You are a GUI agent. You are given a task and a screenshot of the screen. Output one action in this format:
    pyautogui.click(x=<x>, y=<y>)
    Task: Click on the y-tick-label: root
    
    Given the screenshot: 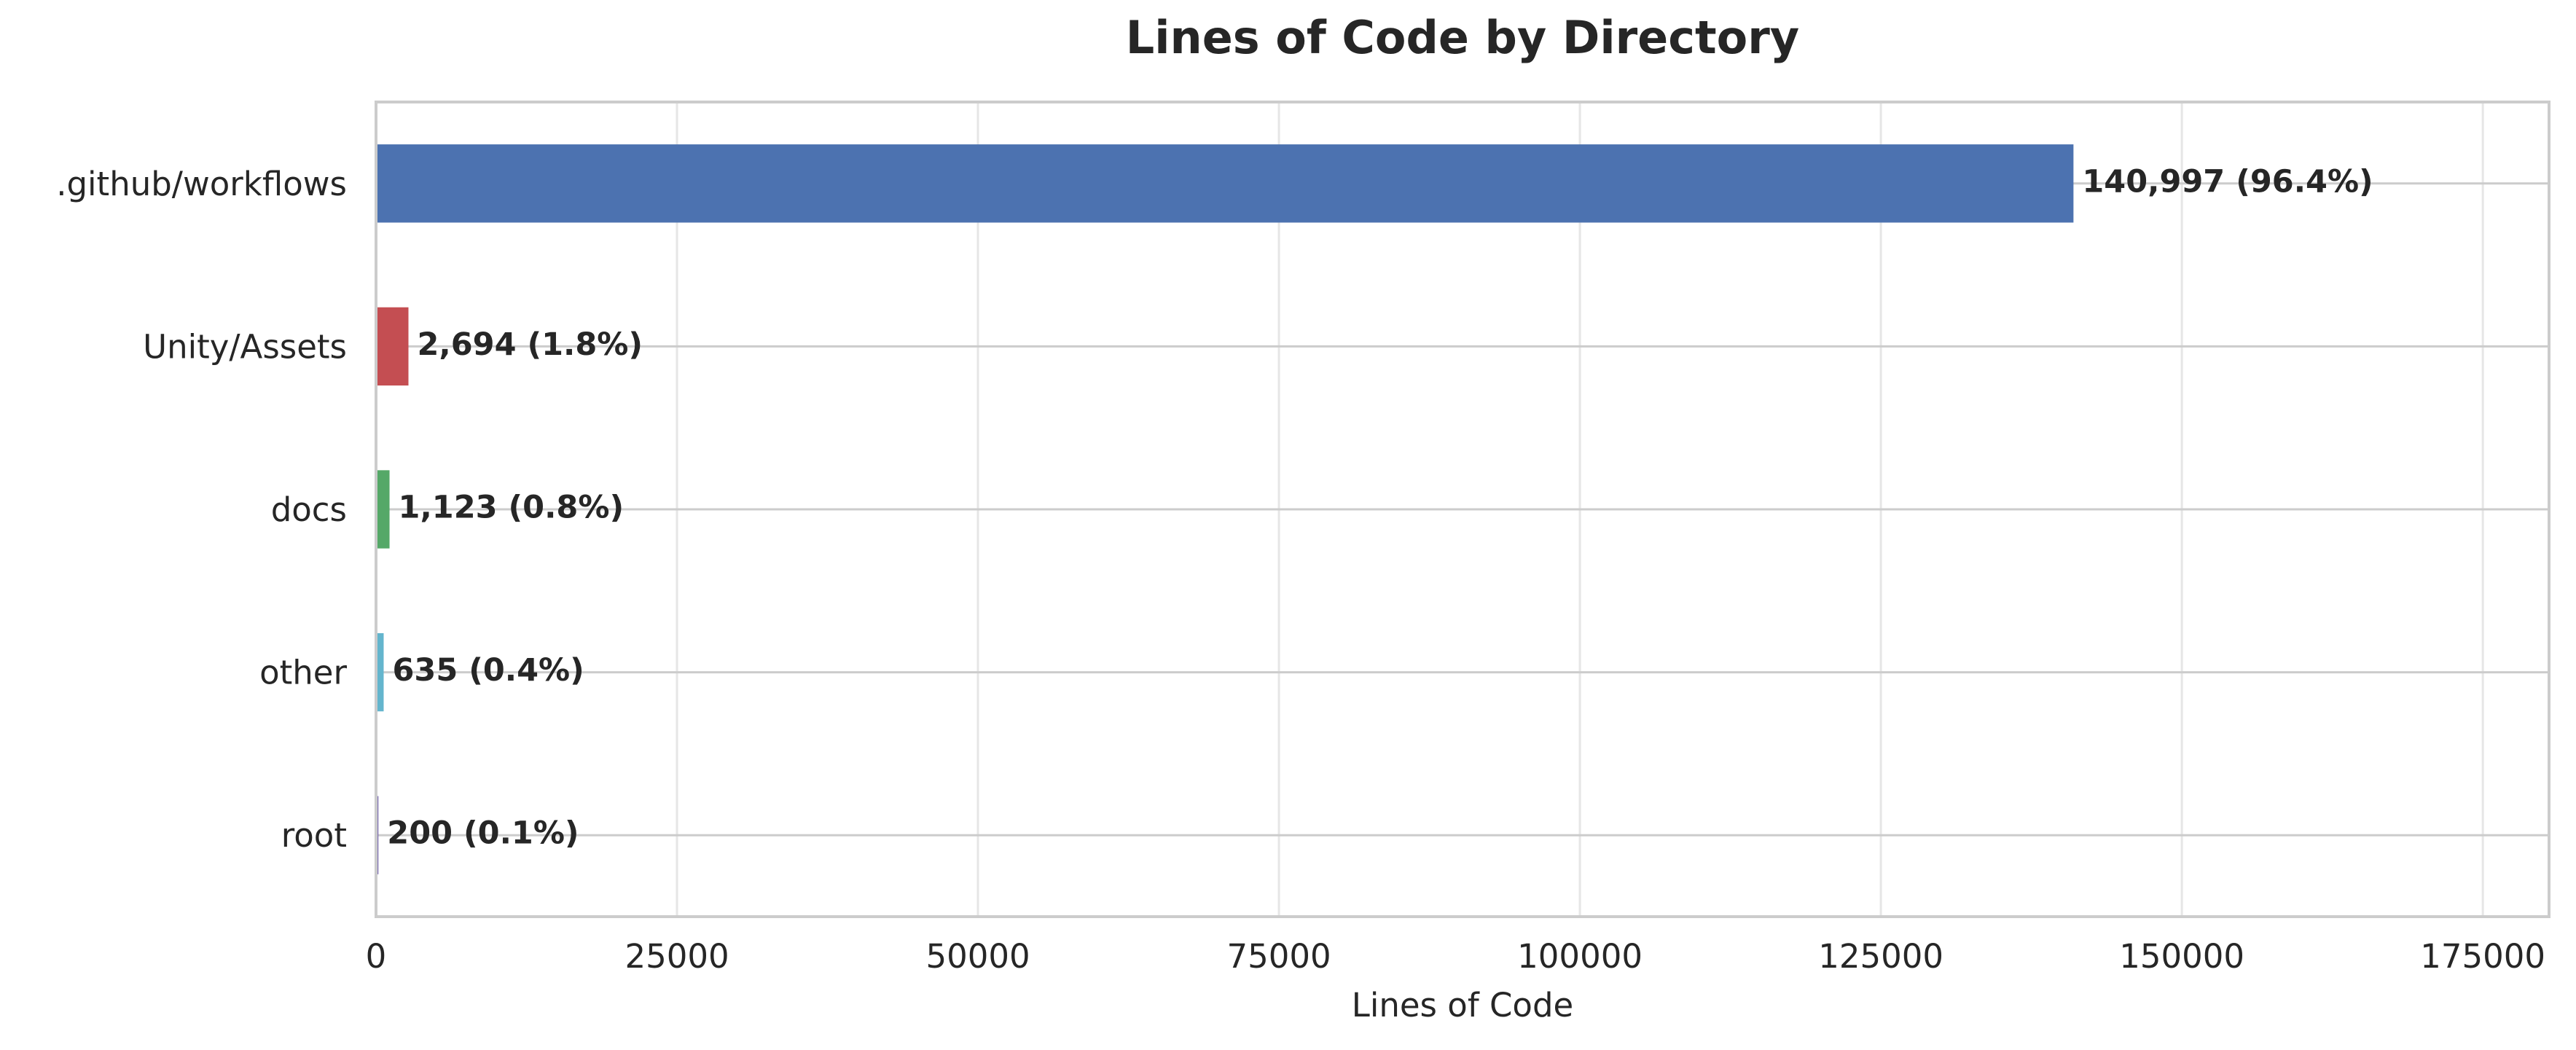 What is the action you would take?
    pyautogui.click(x=314, y=836)
    